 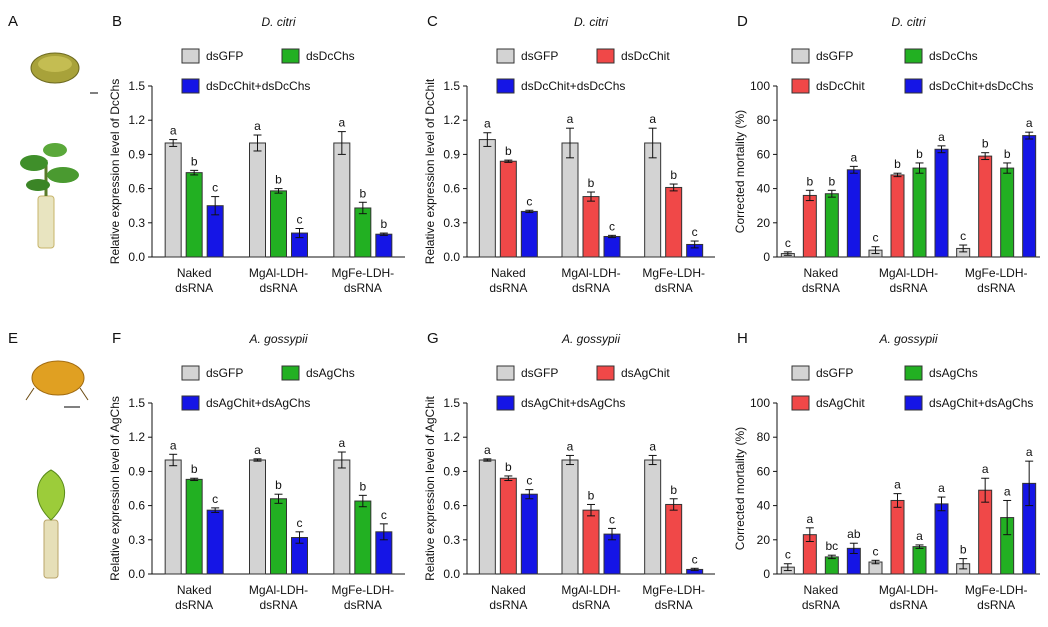 I want to click on significance-letter: ab, so click(x=854, y=534).